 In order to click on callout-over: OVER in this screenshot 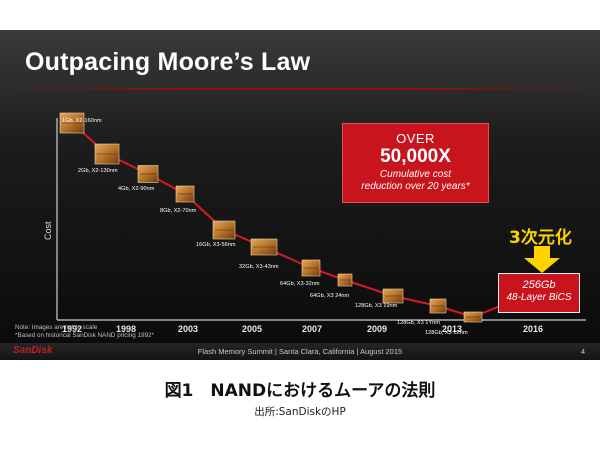, I will do `click(415, 138)`.